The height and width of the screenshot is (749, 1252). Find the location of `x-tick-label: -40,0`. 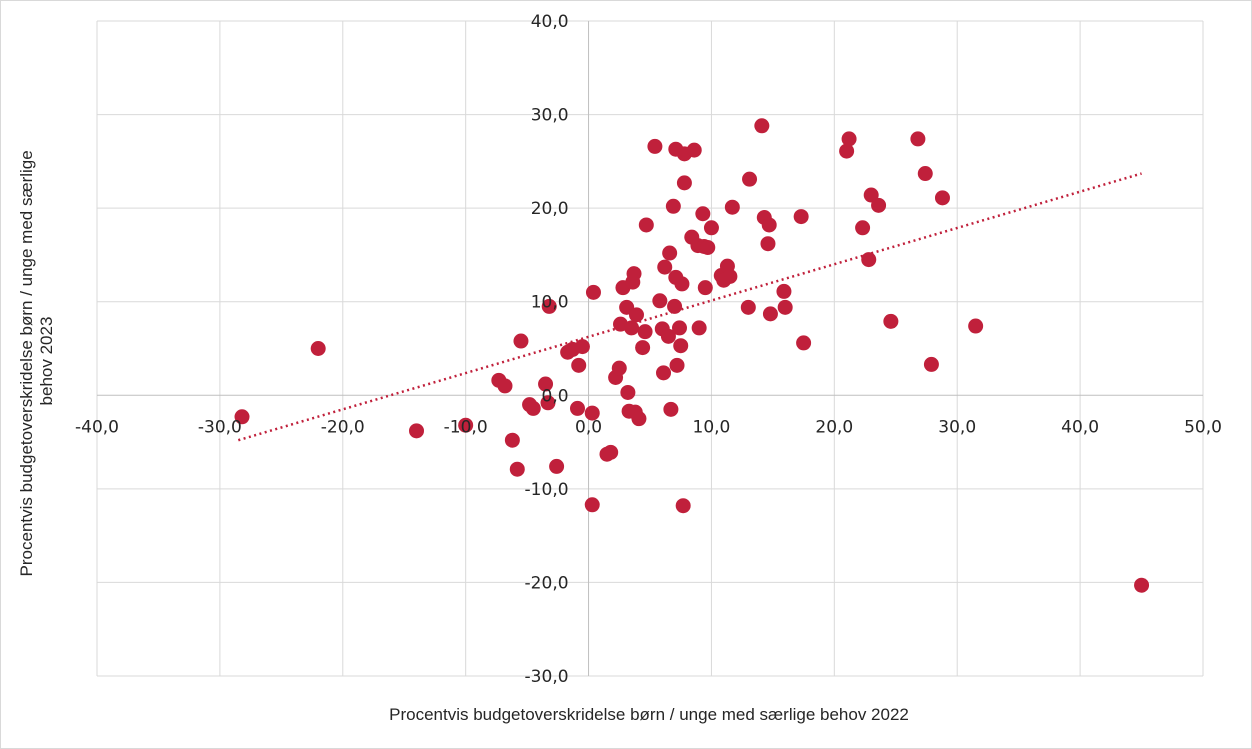

x-tick-label: -40,0 is located at coordinates (97, 427).